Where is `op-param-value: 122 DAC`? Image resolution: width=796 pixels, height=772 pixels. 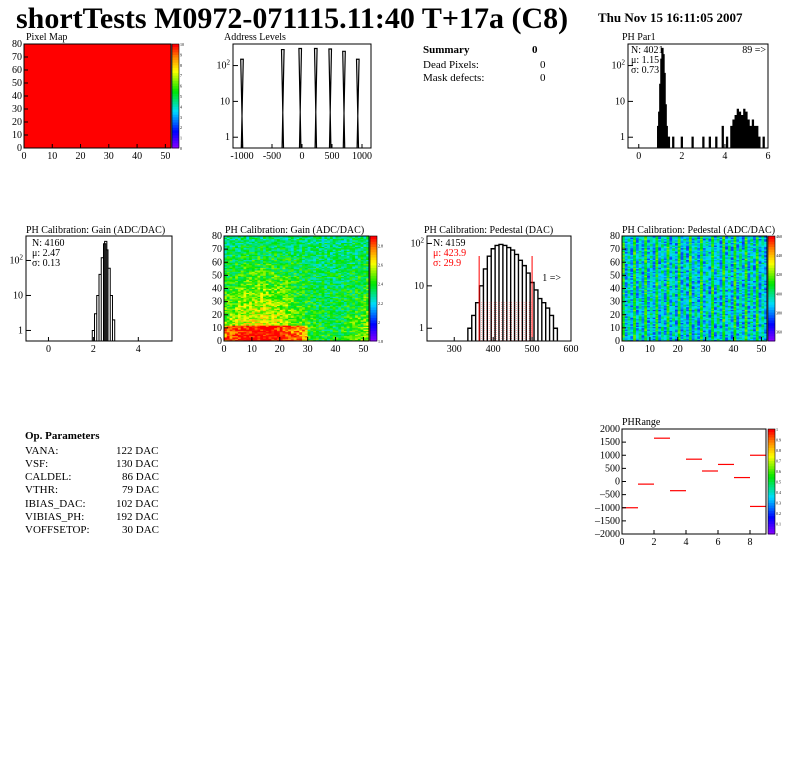 op-param-value: 122 DAC is located at coordinates (137, 451).